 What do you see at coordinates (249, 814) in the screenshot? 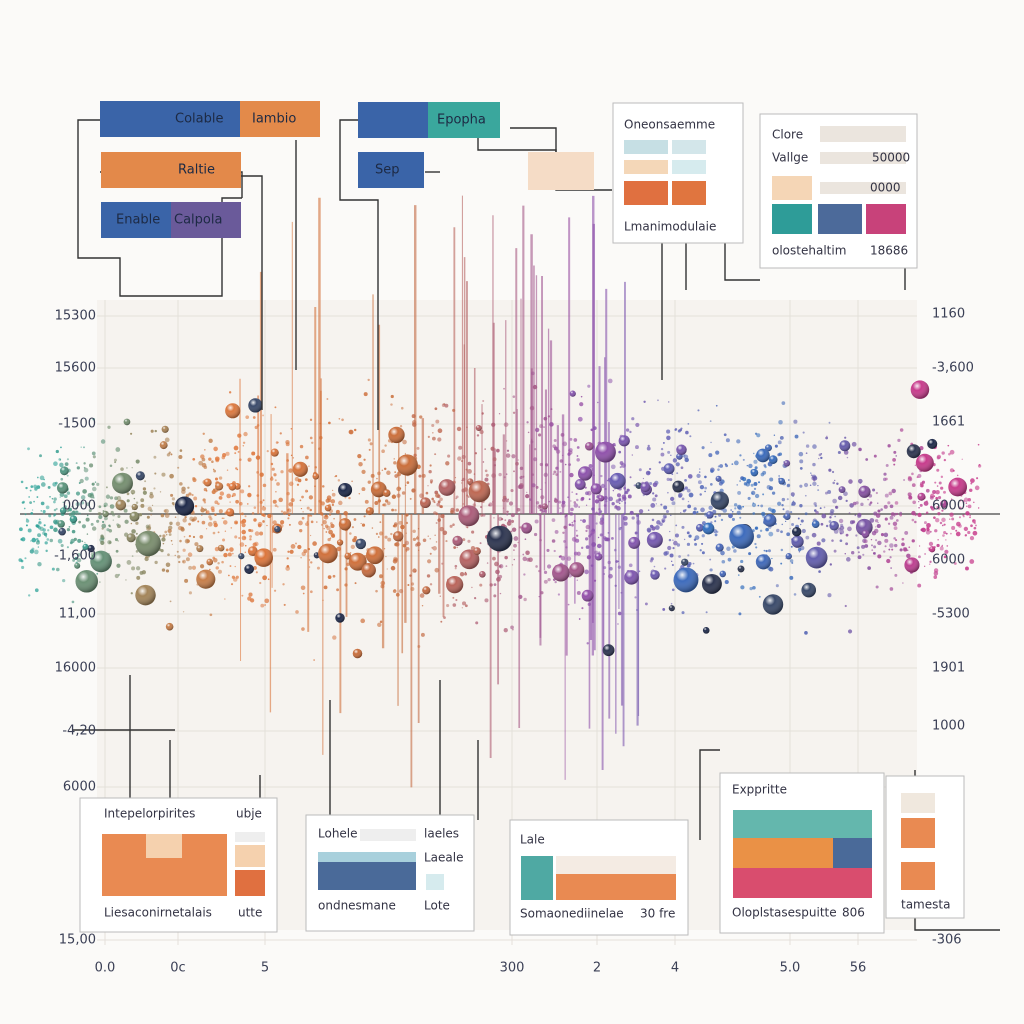
I see `panel-label: ubje` at bounding box center [249, 814].